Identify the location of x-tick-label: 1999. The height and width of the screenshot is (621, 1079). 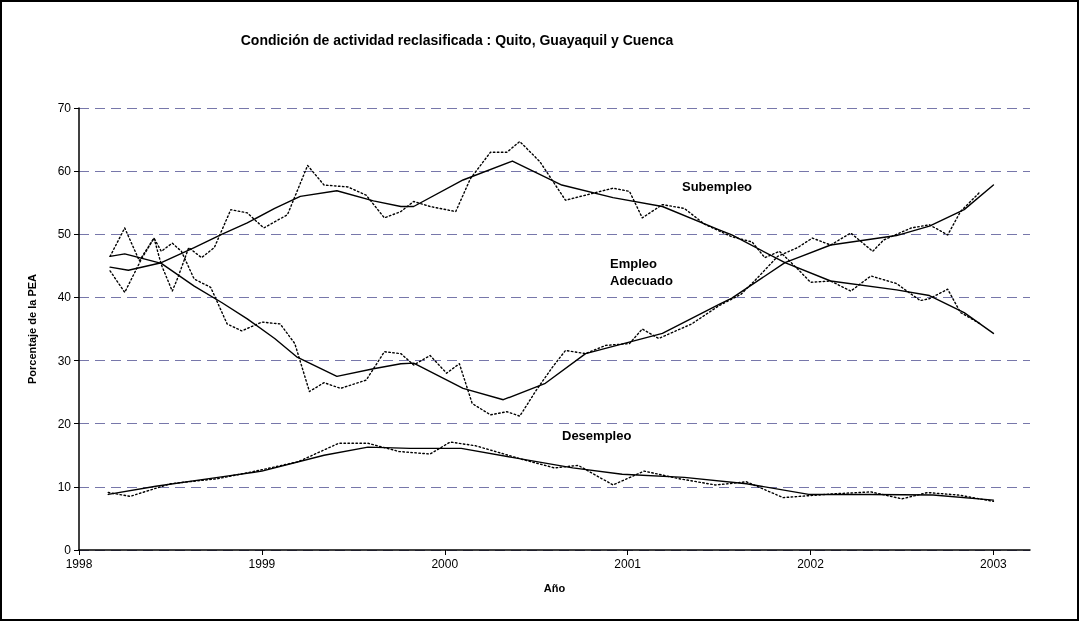
(262, 564).